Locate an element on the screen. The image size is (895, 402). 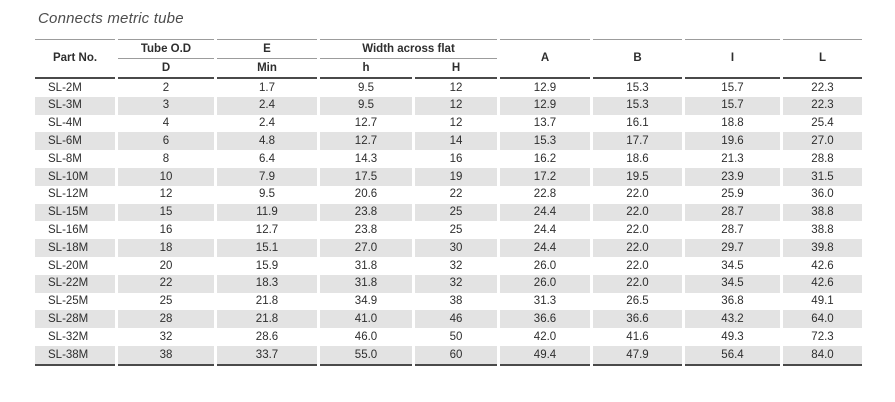
cell-value: 21.3 is located at coordinates (732, 158).